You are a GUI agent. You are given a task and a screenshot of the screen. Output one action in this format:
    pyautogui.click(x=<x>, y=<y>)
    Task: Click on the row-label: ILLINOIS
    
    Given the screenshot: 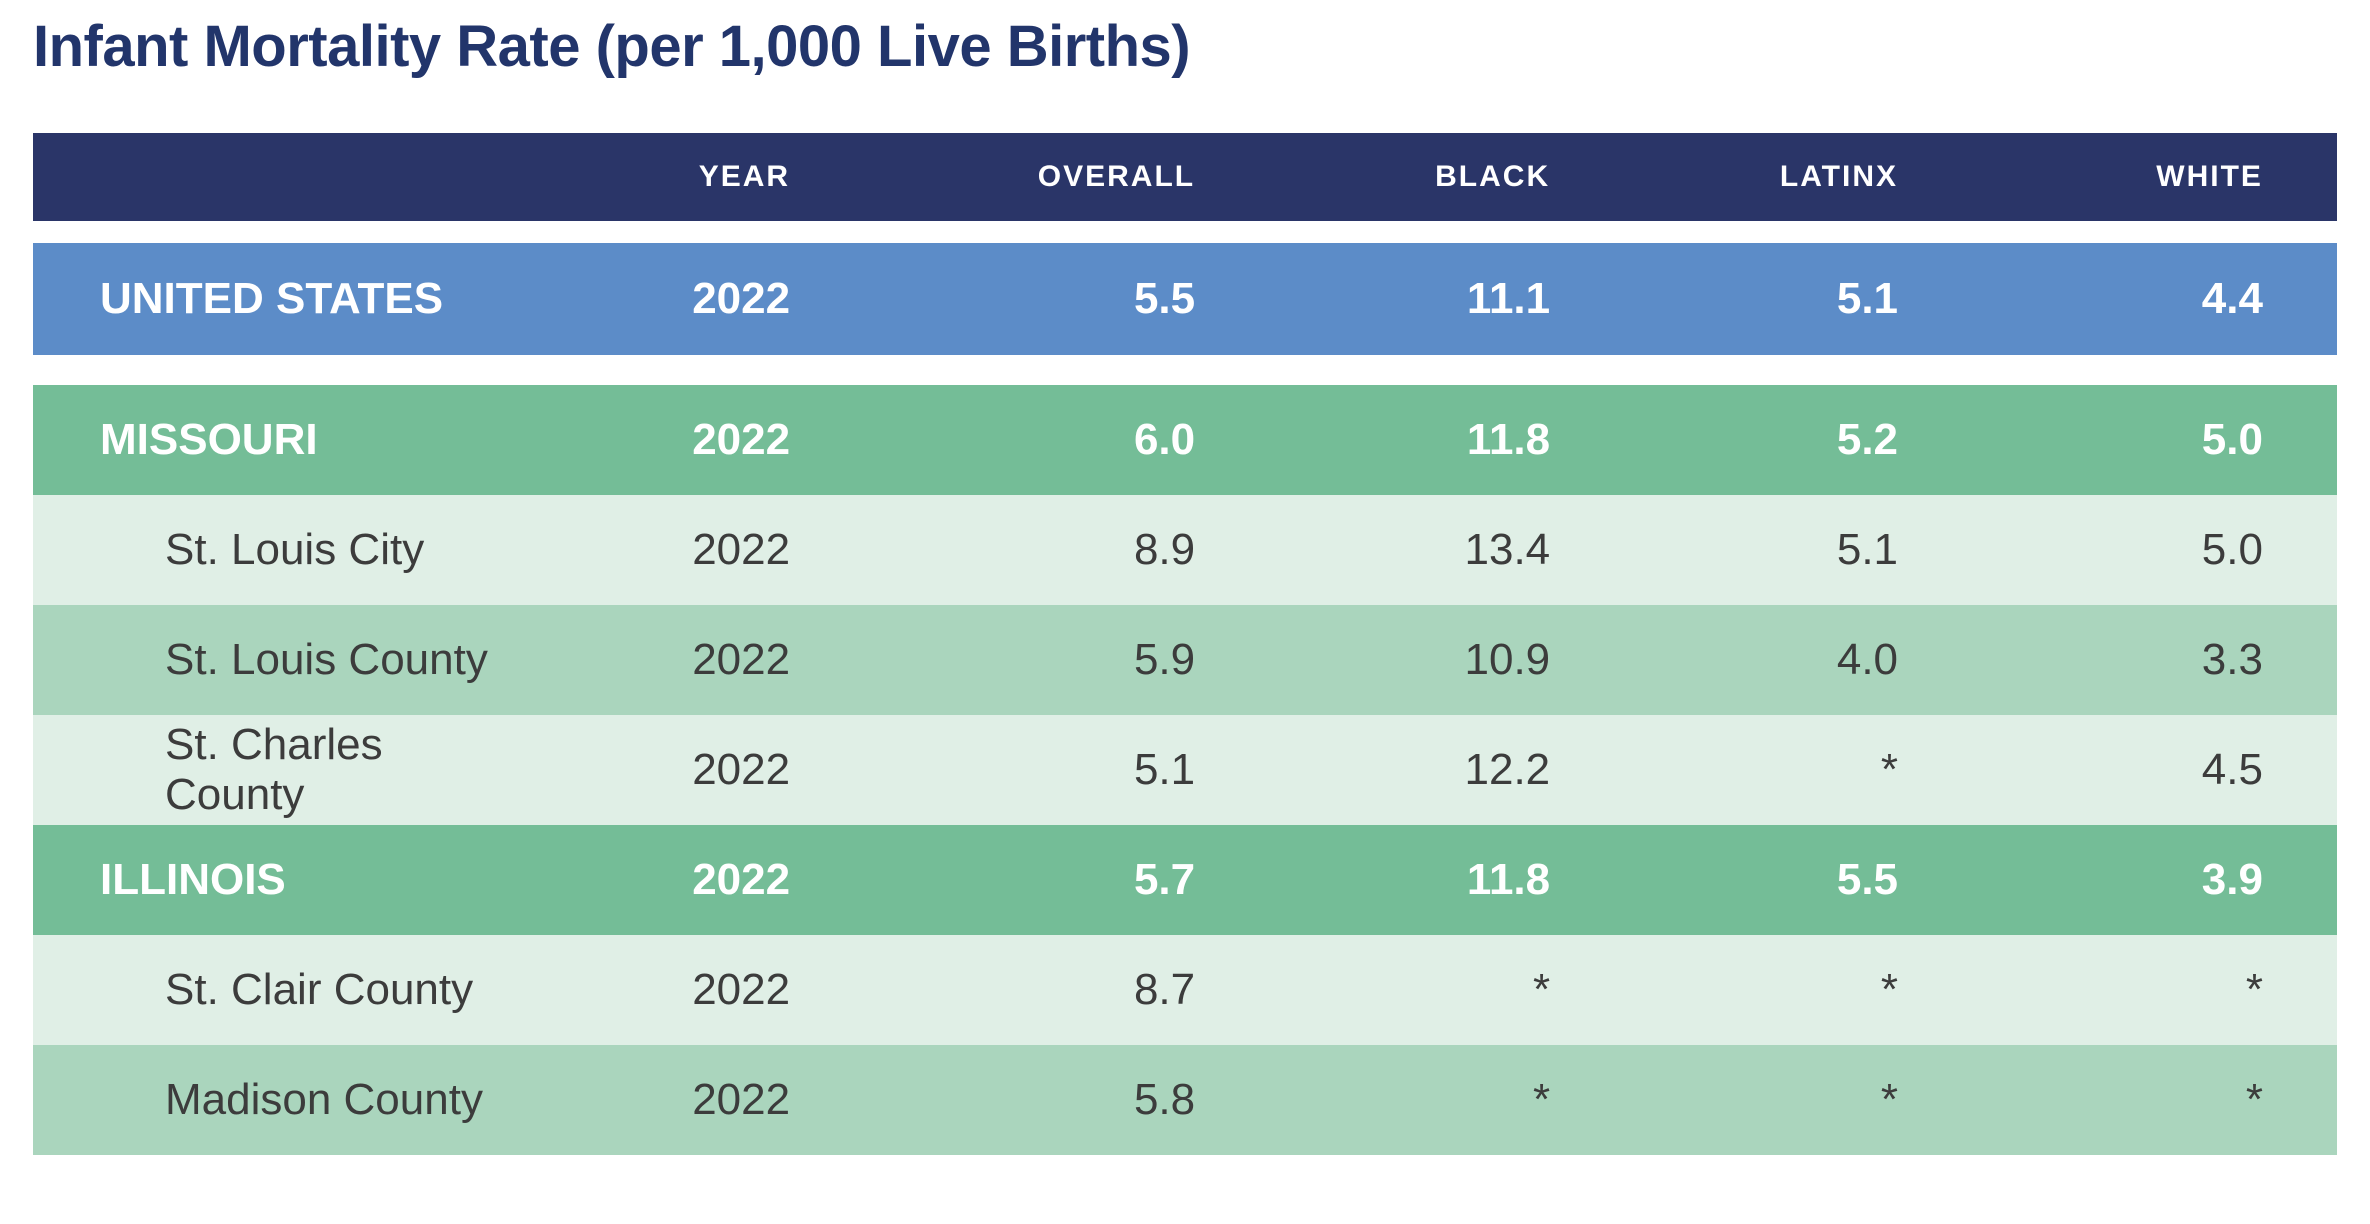 What is the action you would take?
    pyautogui.click(x=193, y=879)
    